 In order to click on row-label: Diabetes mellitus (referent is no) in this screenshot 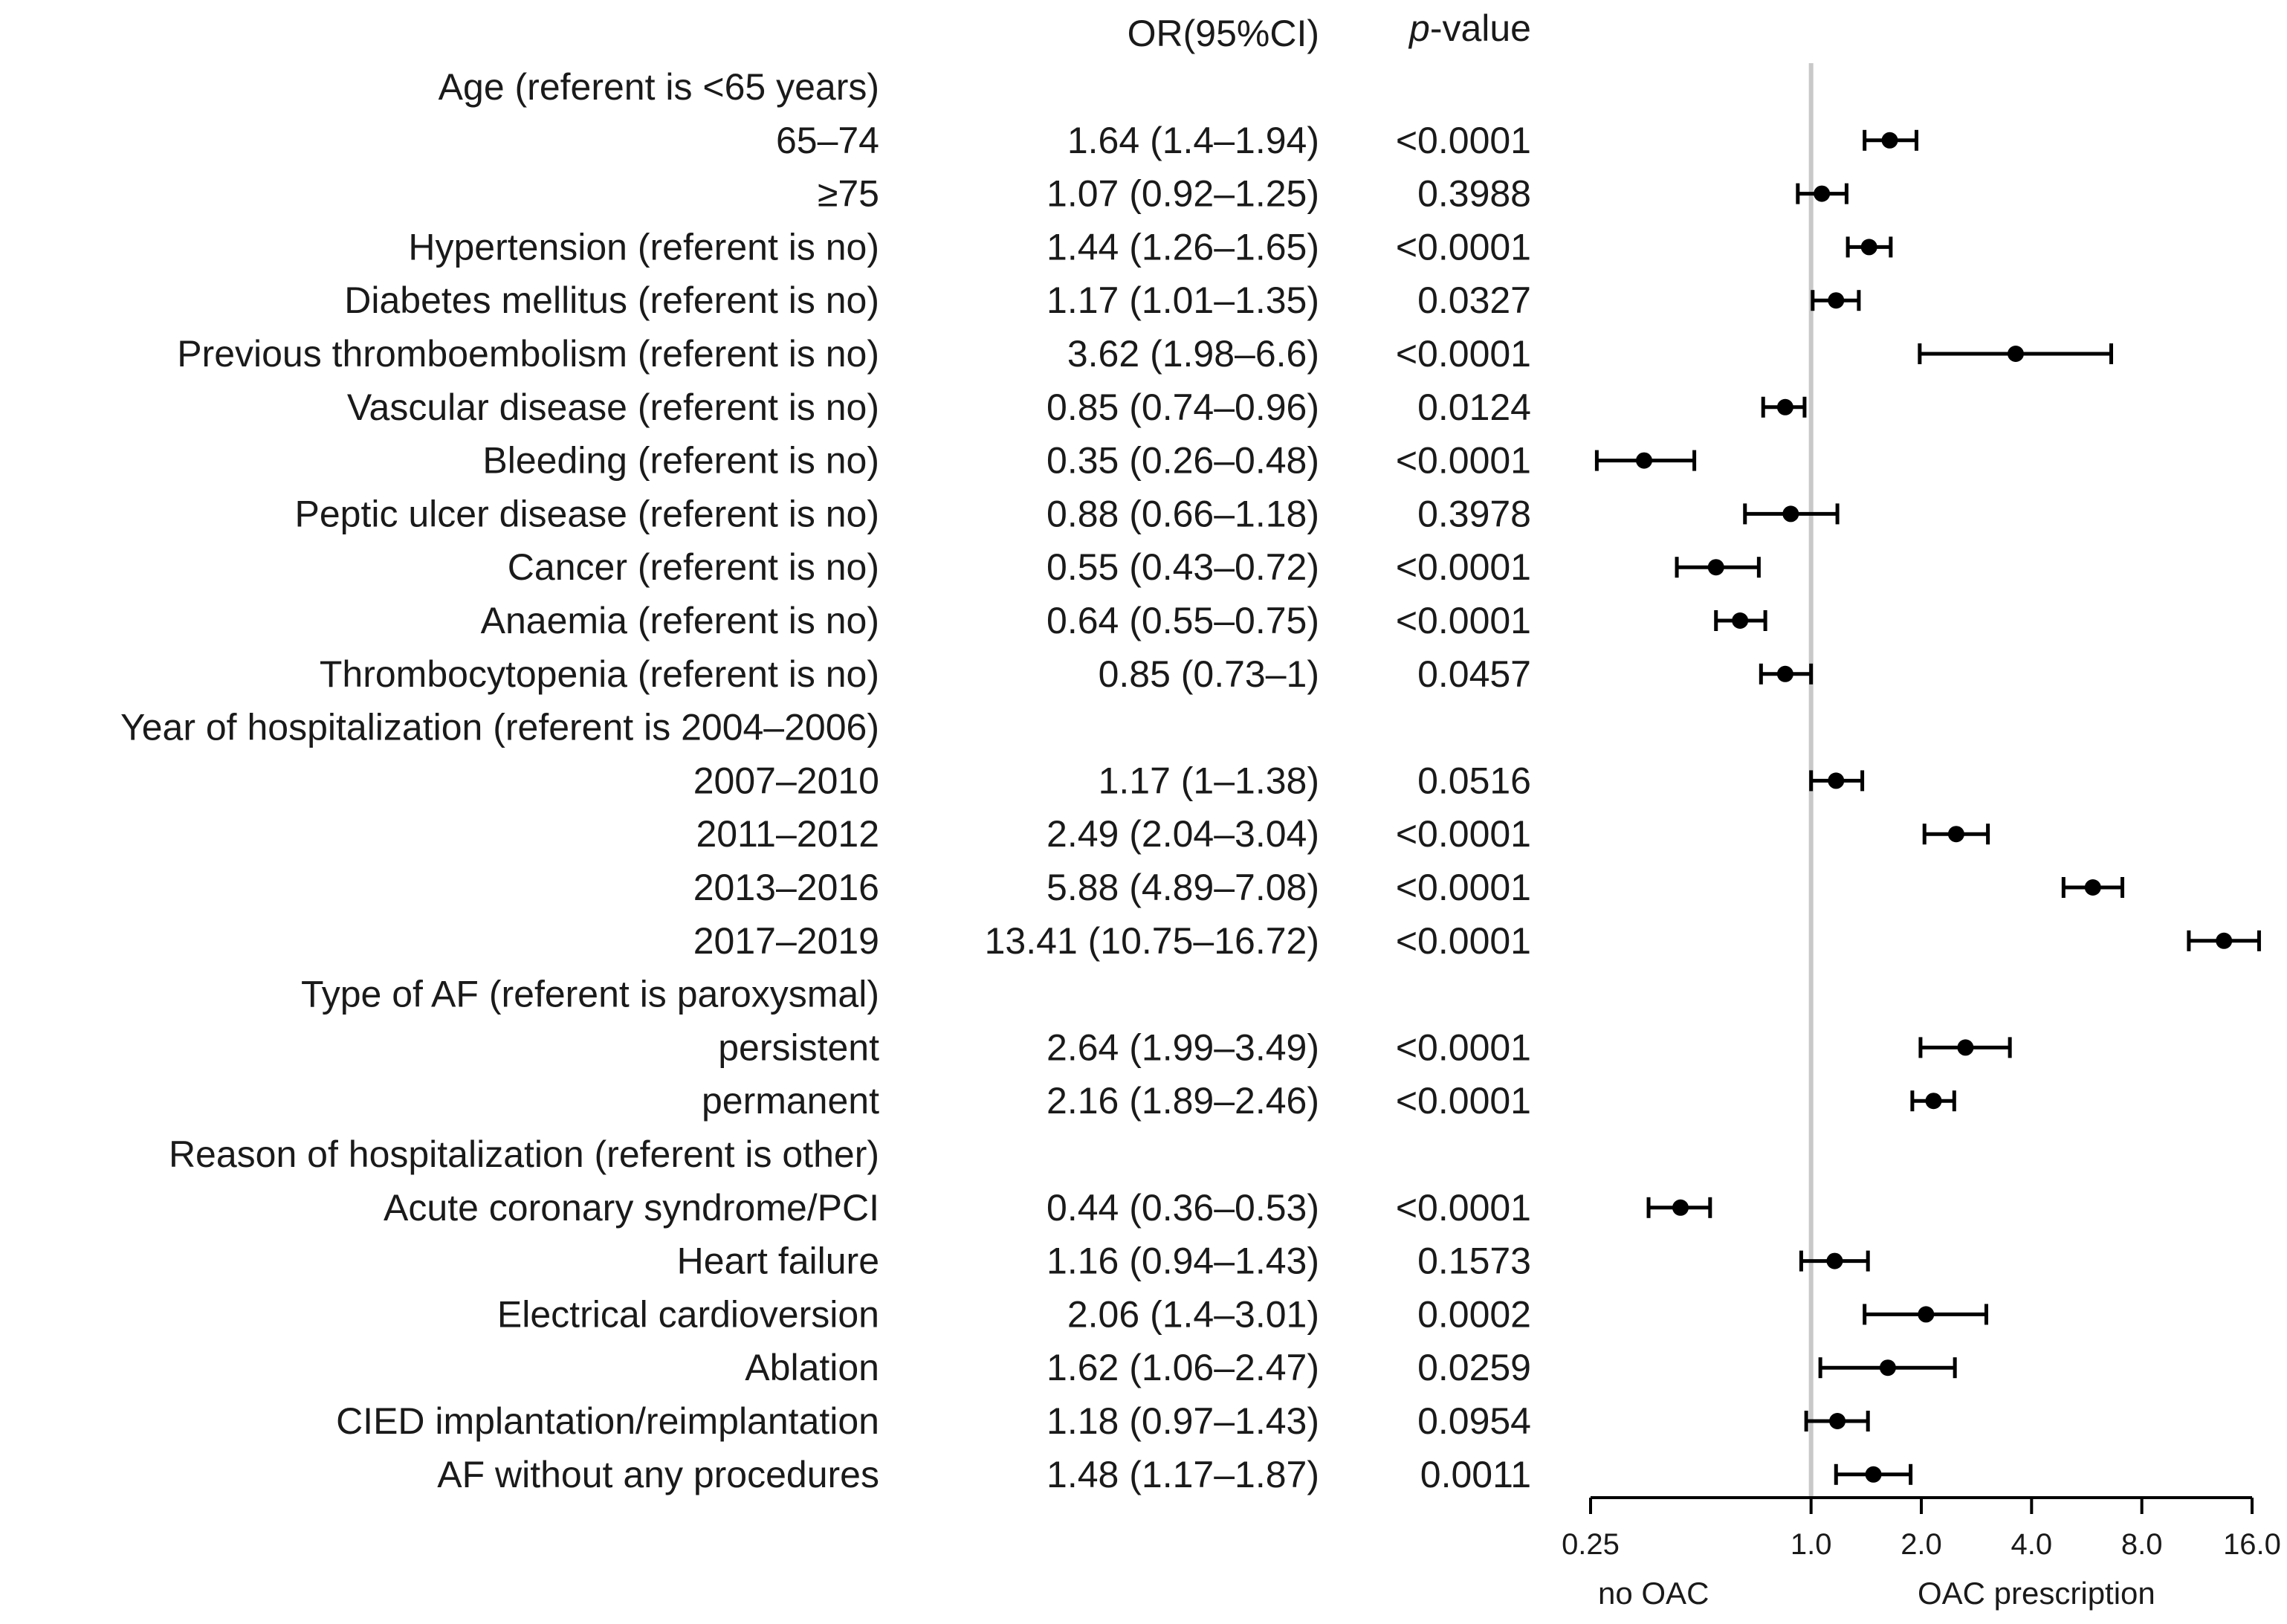, I will do `click(611, 300)`.